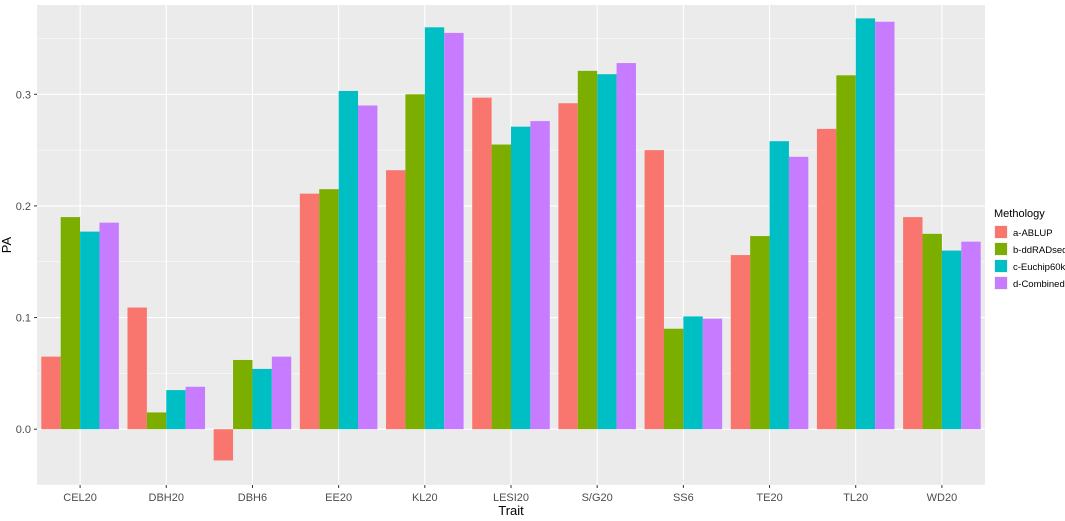  What do you see at coordinates (425, 498) in the screenshot?
I see `x-tick-label: KL20` at bounding box center [425, 498].